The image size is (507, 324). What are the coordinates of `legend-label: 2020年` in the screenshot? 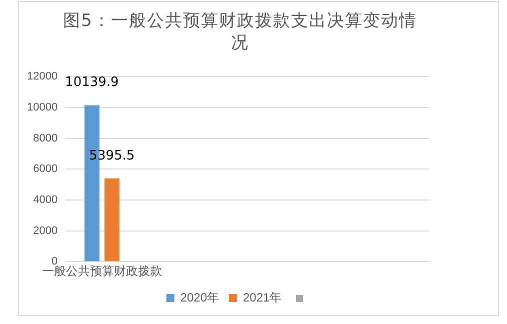 It's located at (200, 297).